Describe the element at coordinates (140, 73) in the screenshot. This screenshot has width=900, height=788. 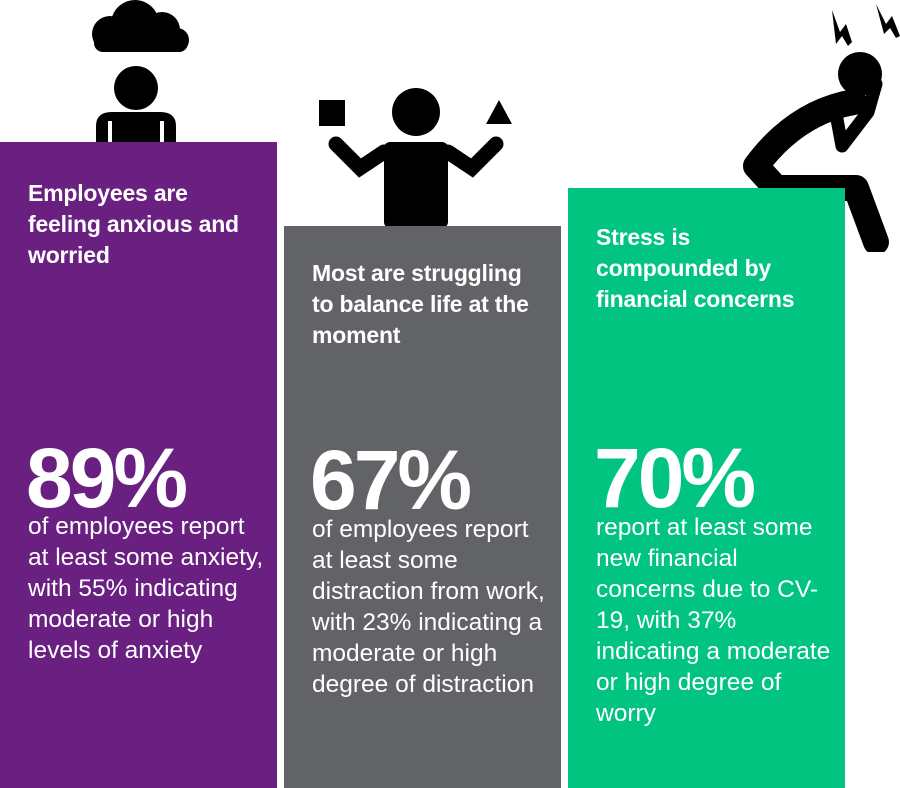
I see `person-under-cloud-icon` at that location.